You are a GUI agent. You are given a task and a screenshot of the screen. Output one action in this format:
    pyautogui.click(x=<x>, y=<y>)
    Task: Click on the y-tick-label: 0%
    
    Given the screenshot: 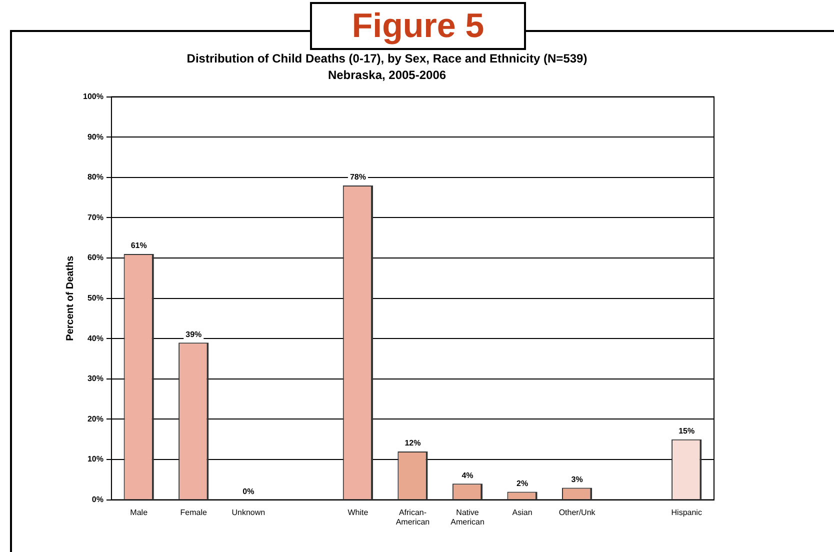 What is the action you would take?
    pyautogui.click(x=98, y=499)
    